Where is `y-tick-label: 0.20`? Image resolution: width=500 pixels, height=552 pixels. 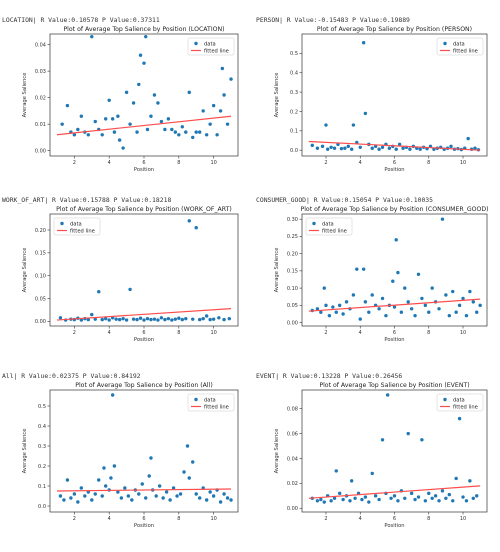 y-tick-label: 0.20 is located at coordinates (40, 231).